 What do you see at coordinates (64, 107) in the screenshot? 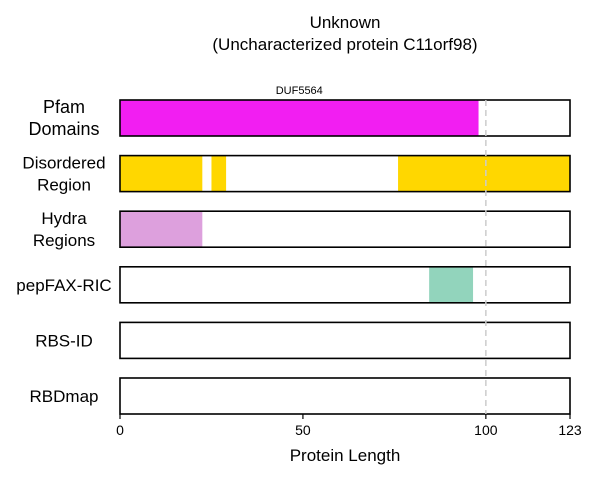
I see `track-label: Pfam` at bounding box center [64, 107].